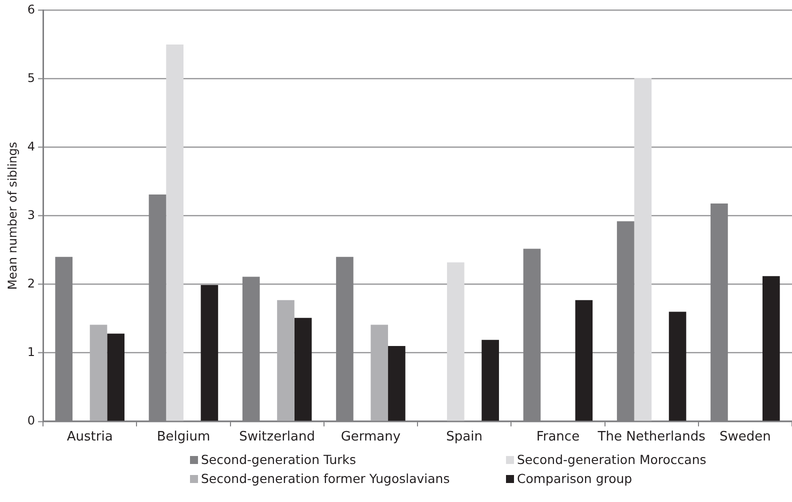 This screenshot has height=502, width=792. Describe the element at coordinates (278, 459) in the screenshot. I see `legend-label: Second-generation Turks` at that location.